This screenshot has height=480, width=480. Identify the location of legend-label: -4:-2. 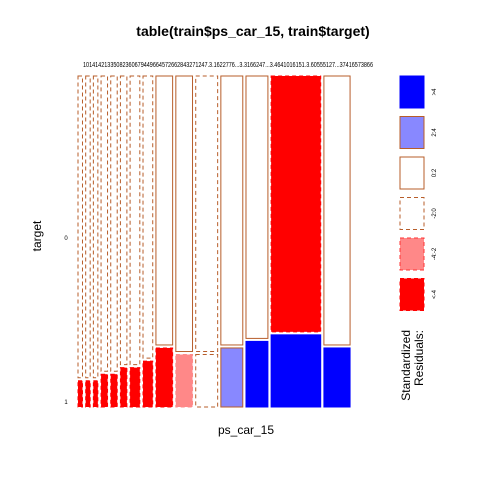
(435, 253).